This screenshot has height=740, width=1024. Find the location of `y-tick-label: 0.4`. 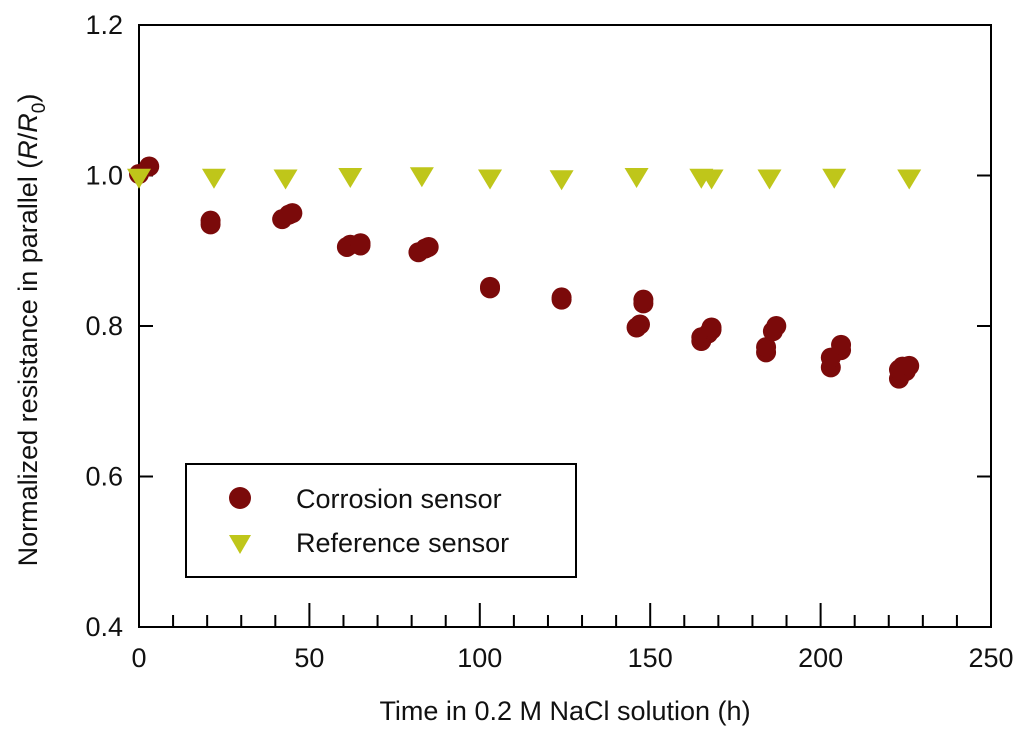

y-tick-label: 0.4 is located at coordinates (104, 627).